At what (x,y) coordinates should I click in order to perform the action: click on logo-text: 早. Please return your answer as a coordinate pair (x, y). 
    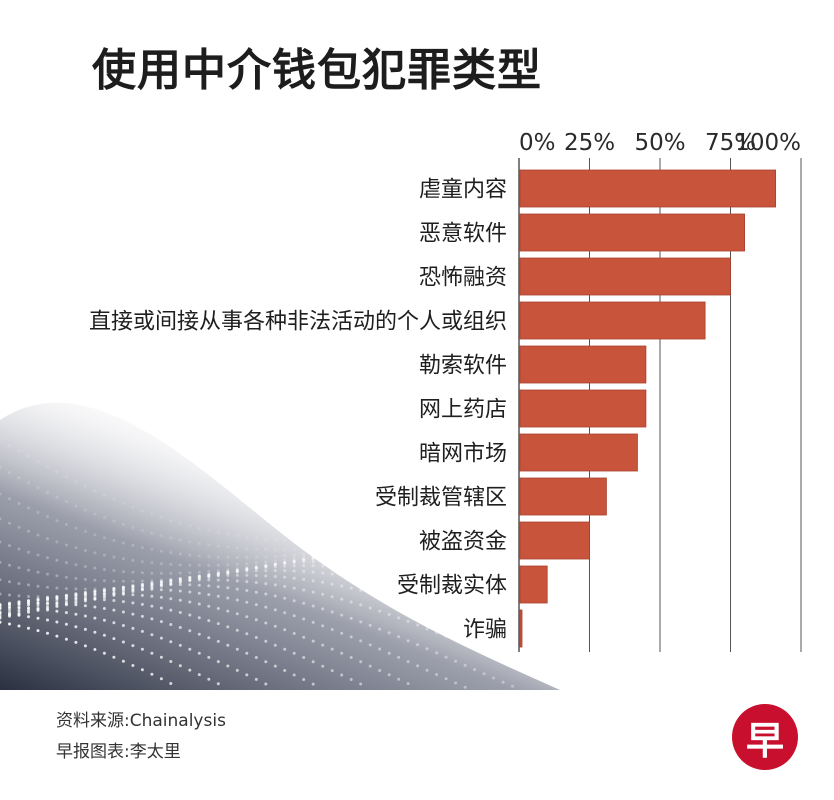
    Looking at the image, I should click on (764, 740).